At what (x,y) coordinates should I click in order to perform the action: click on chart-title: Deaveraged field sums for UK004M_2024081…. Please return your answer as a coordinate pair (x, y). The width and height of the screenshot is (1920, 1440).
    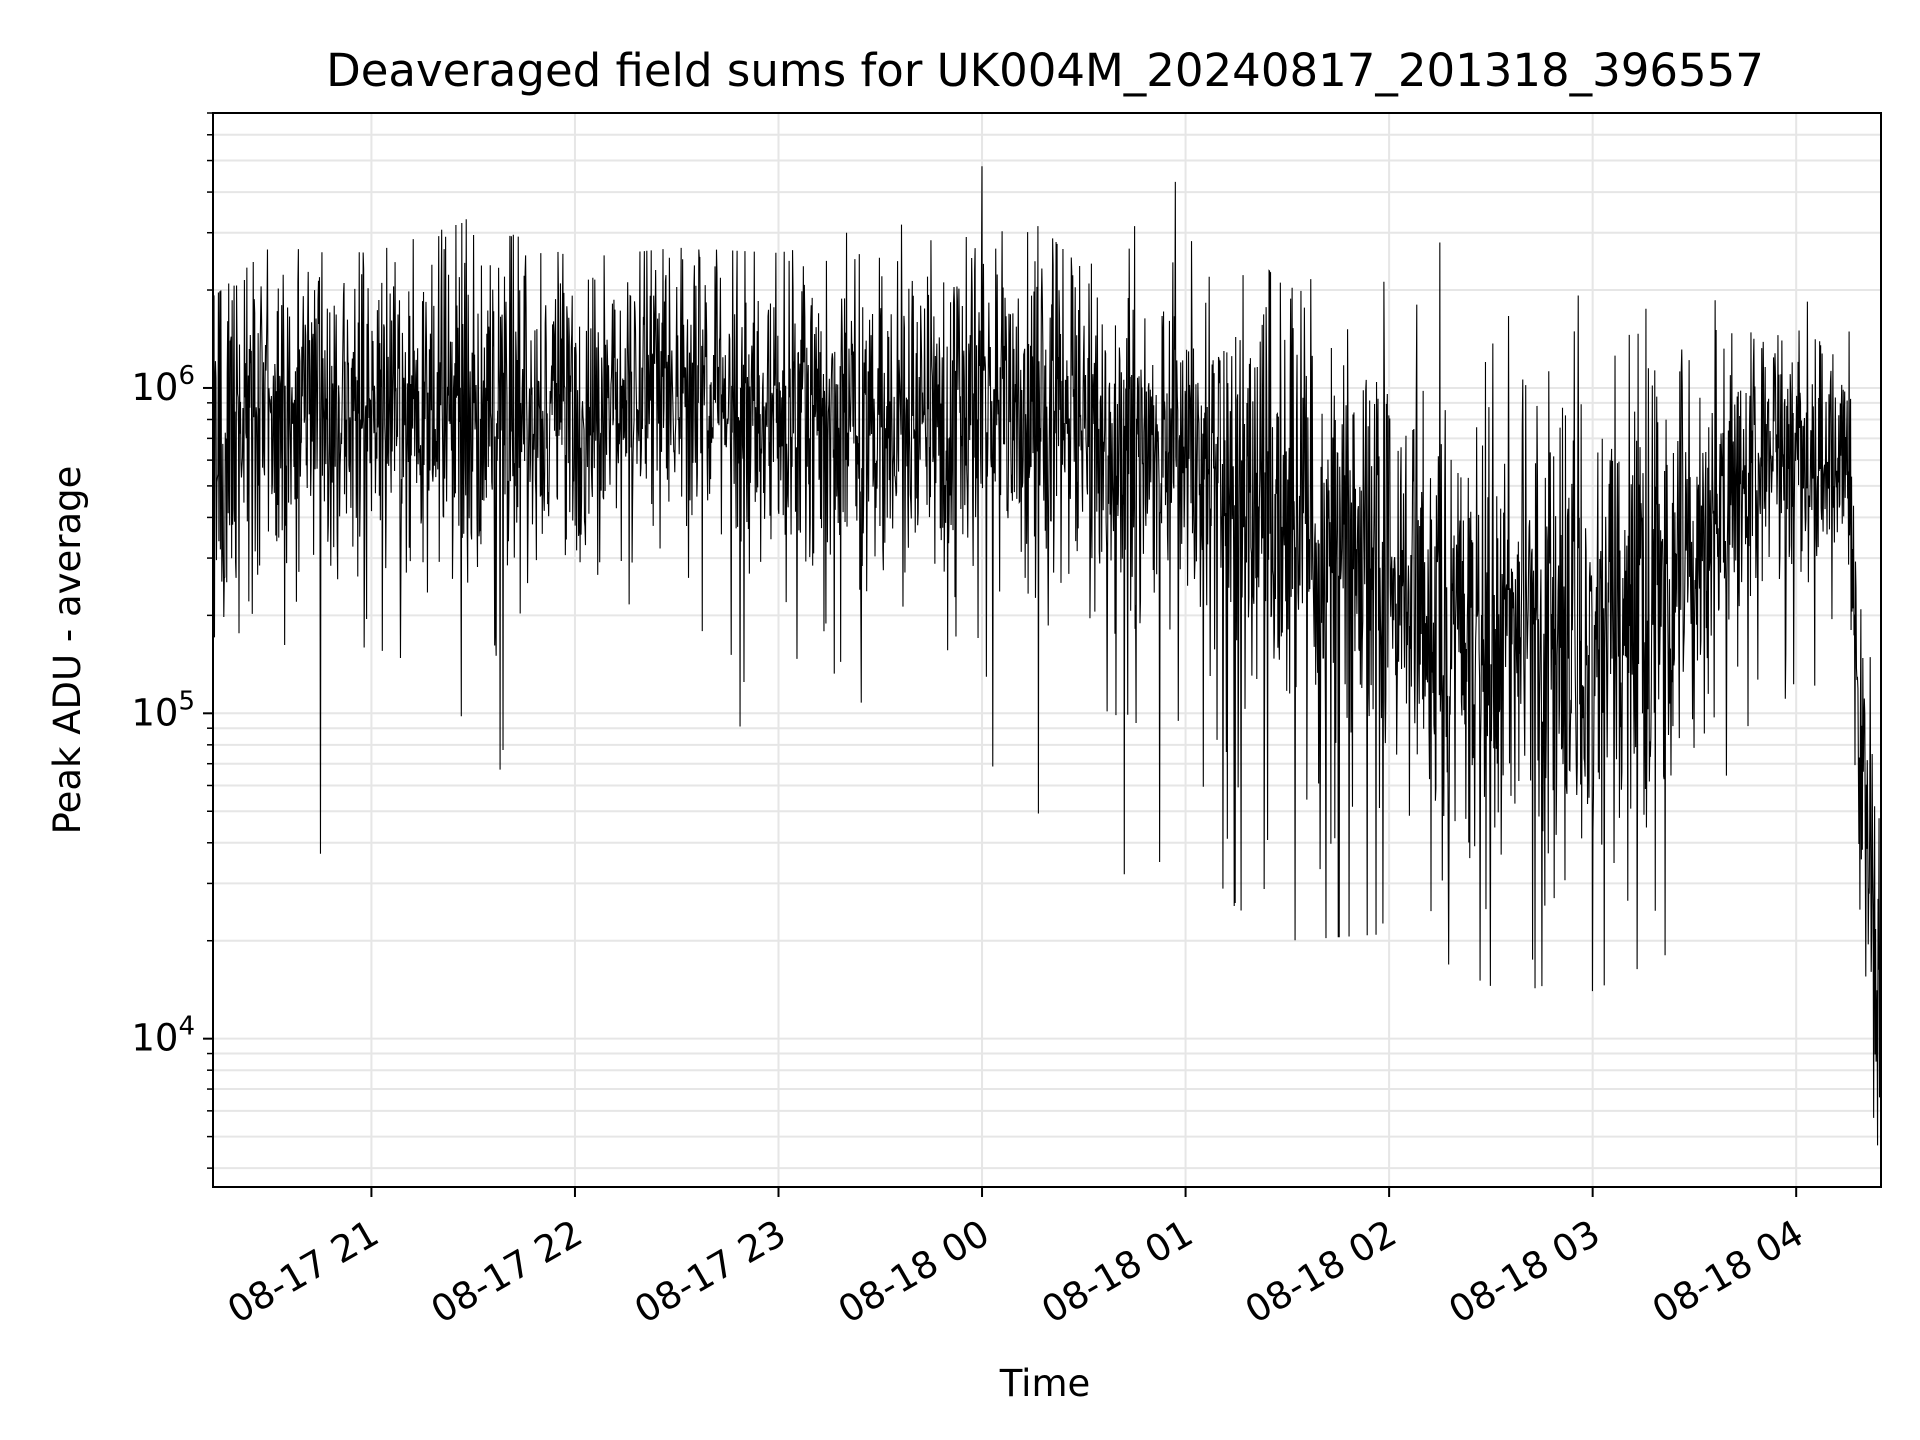
    Looking at the image, I should click on (1045, 70).